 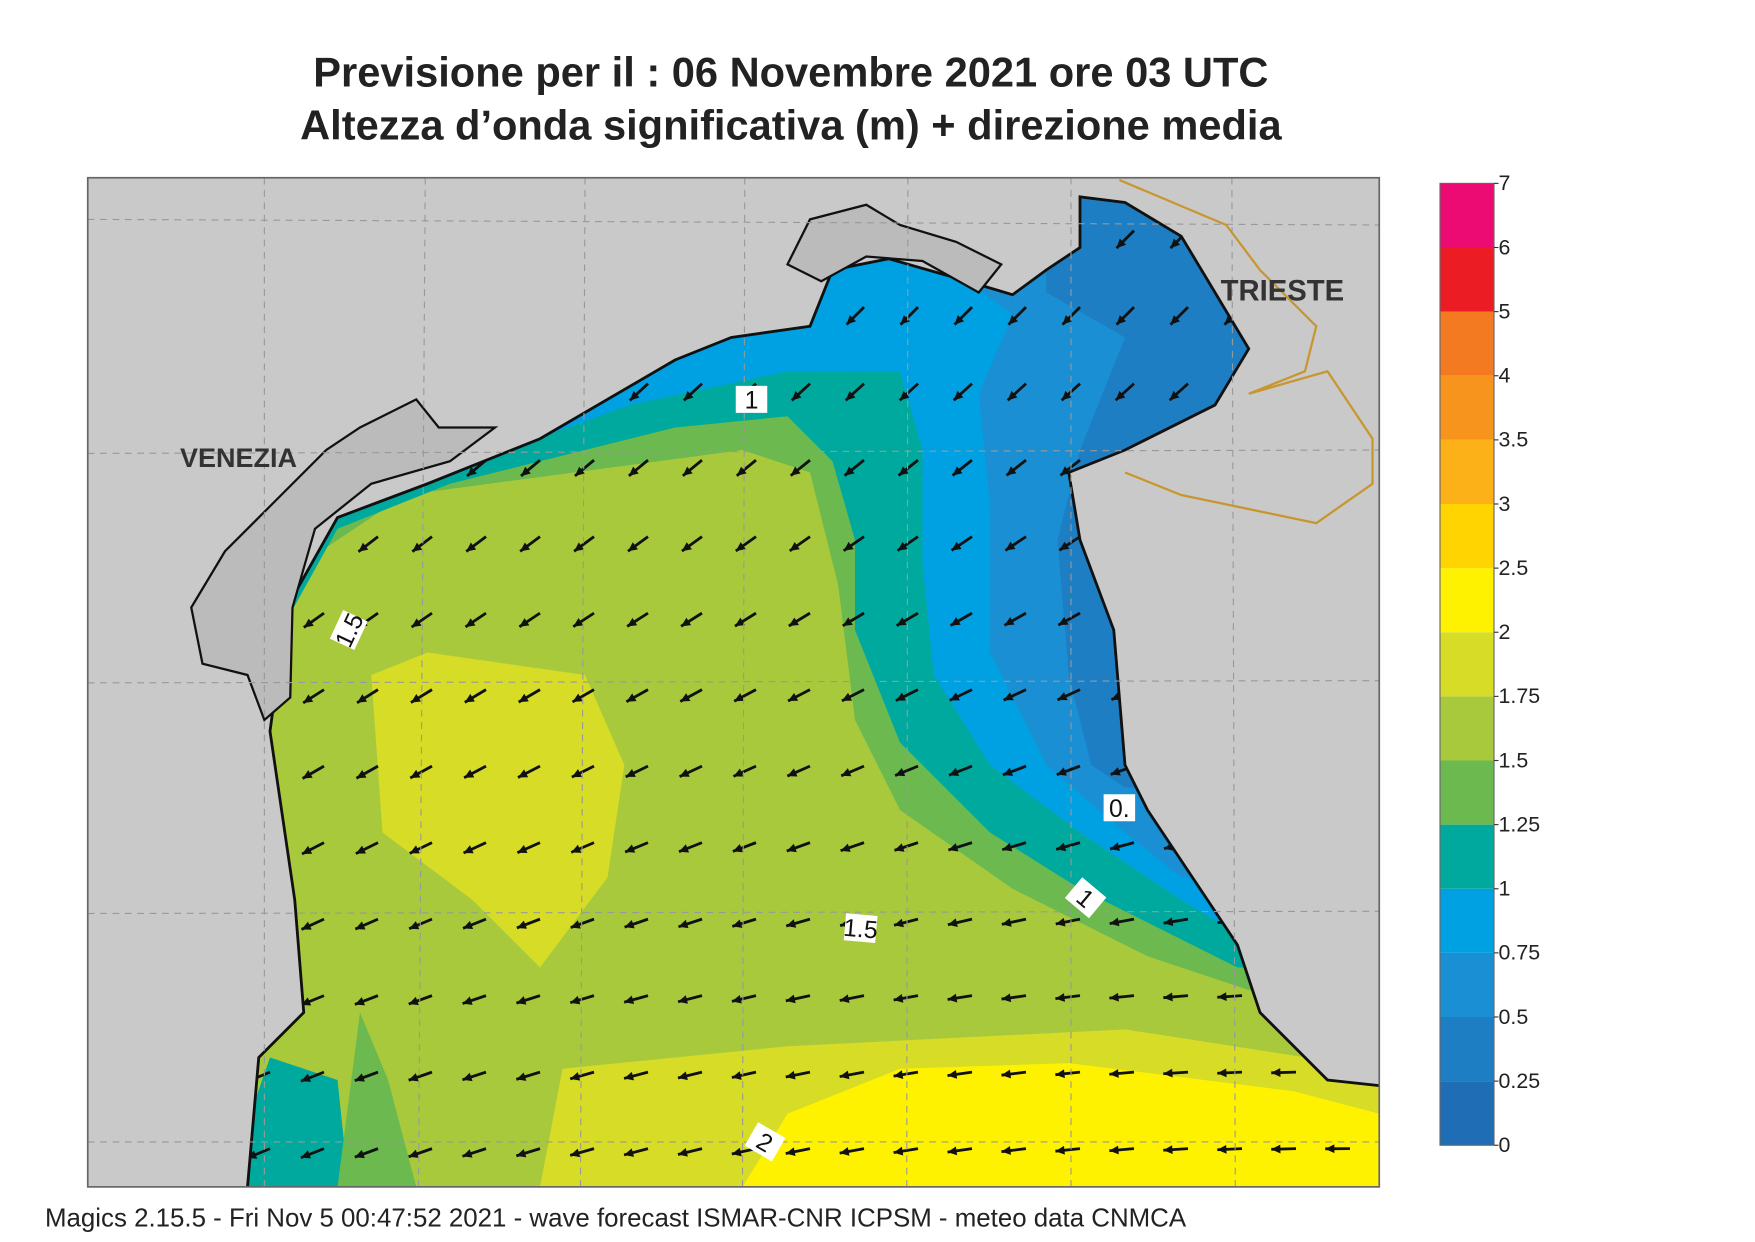 I want to click on lagoon, so click(x=894, y=248).